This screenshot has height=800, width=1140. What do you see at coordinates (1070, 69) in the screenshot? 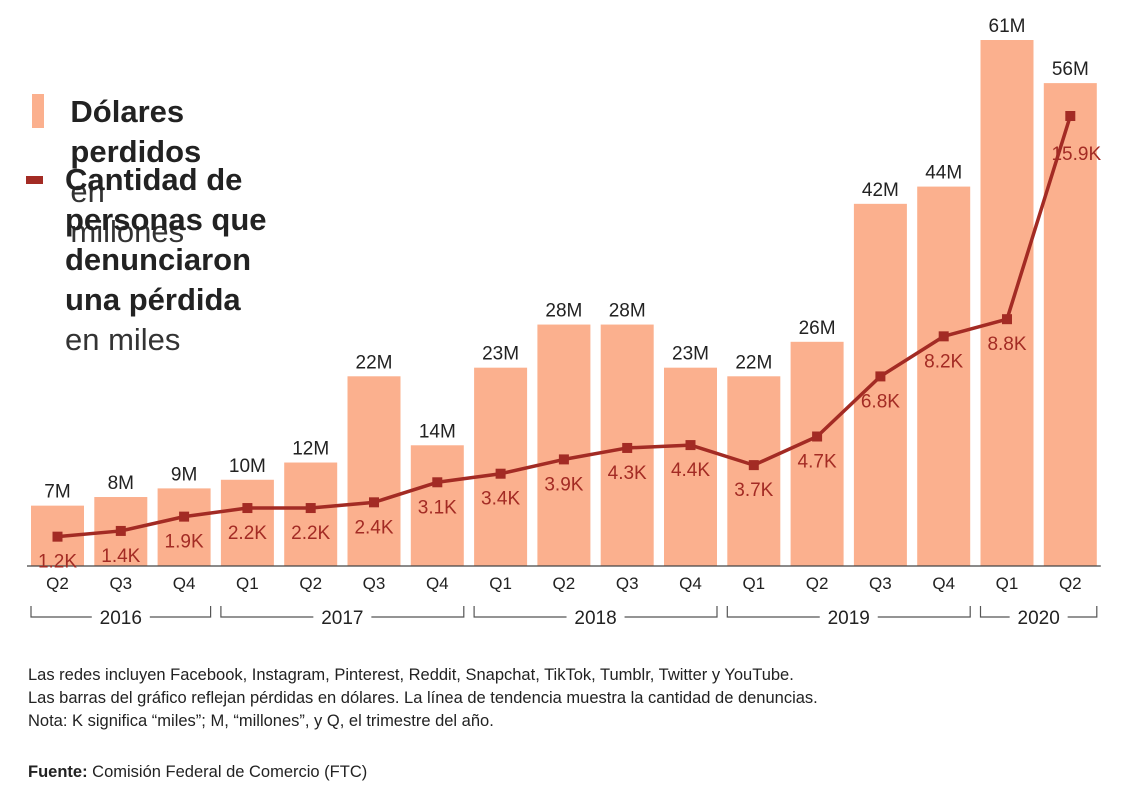
I see `bar-value-label: 56M` at bounding box center [1070, 69].